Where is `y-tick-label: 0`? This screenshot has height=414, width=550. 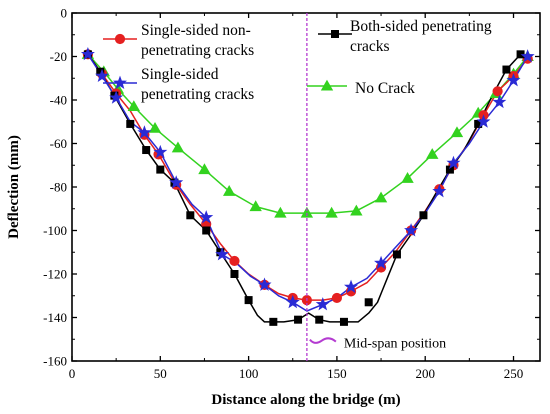
y-tick-label: 0 is located at coordinates (64, 13).